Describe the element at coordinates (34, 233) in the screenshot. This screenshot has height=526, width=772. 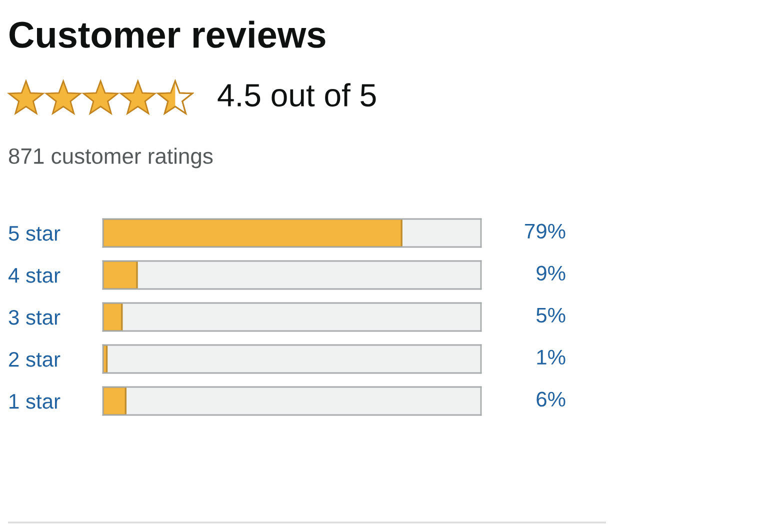
I see `y-tick-label: 5 star` at that location.